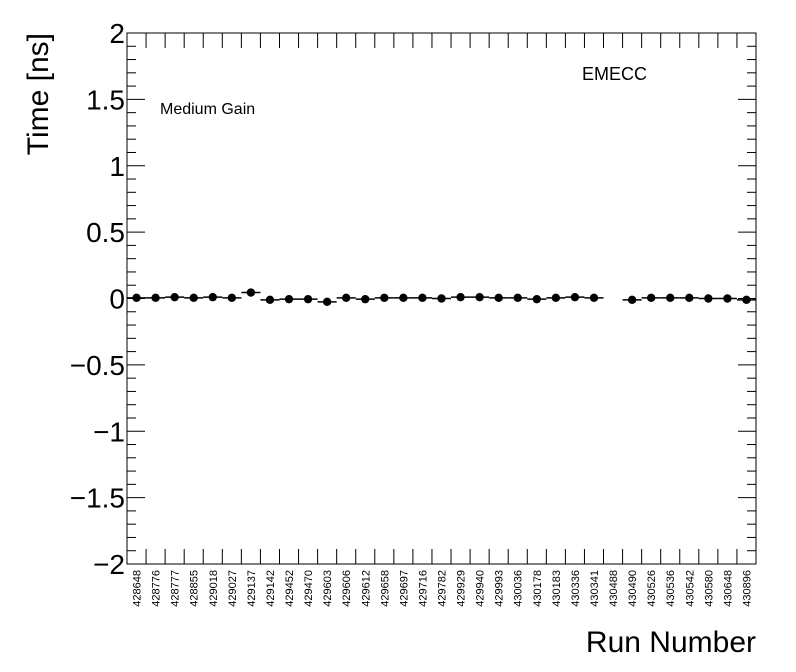 The width and height of the screenshot is (796, 672). I want to click on gain-label: Medium Gain, so click(207, 109).